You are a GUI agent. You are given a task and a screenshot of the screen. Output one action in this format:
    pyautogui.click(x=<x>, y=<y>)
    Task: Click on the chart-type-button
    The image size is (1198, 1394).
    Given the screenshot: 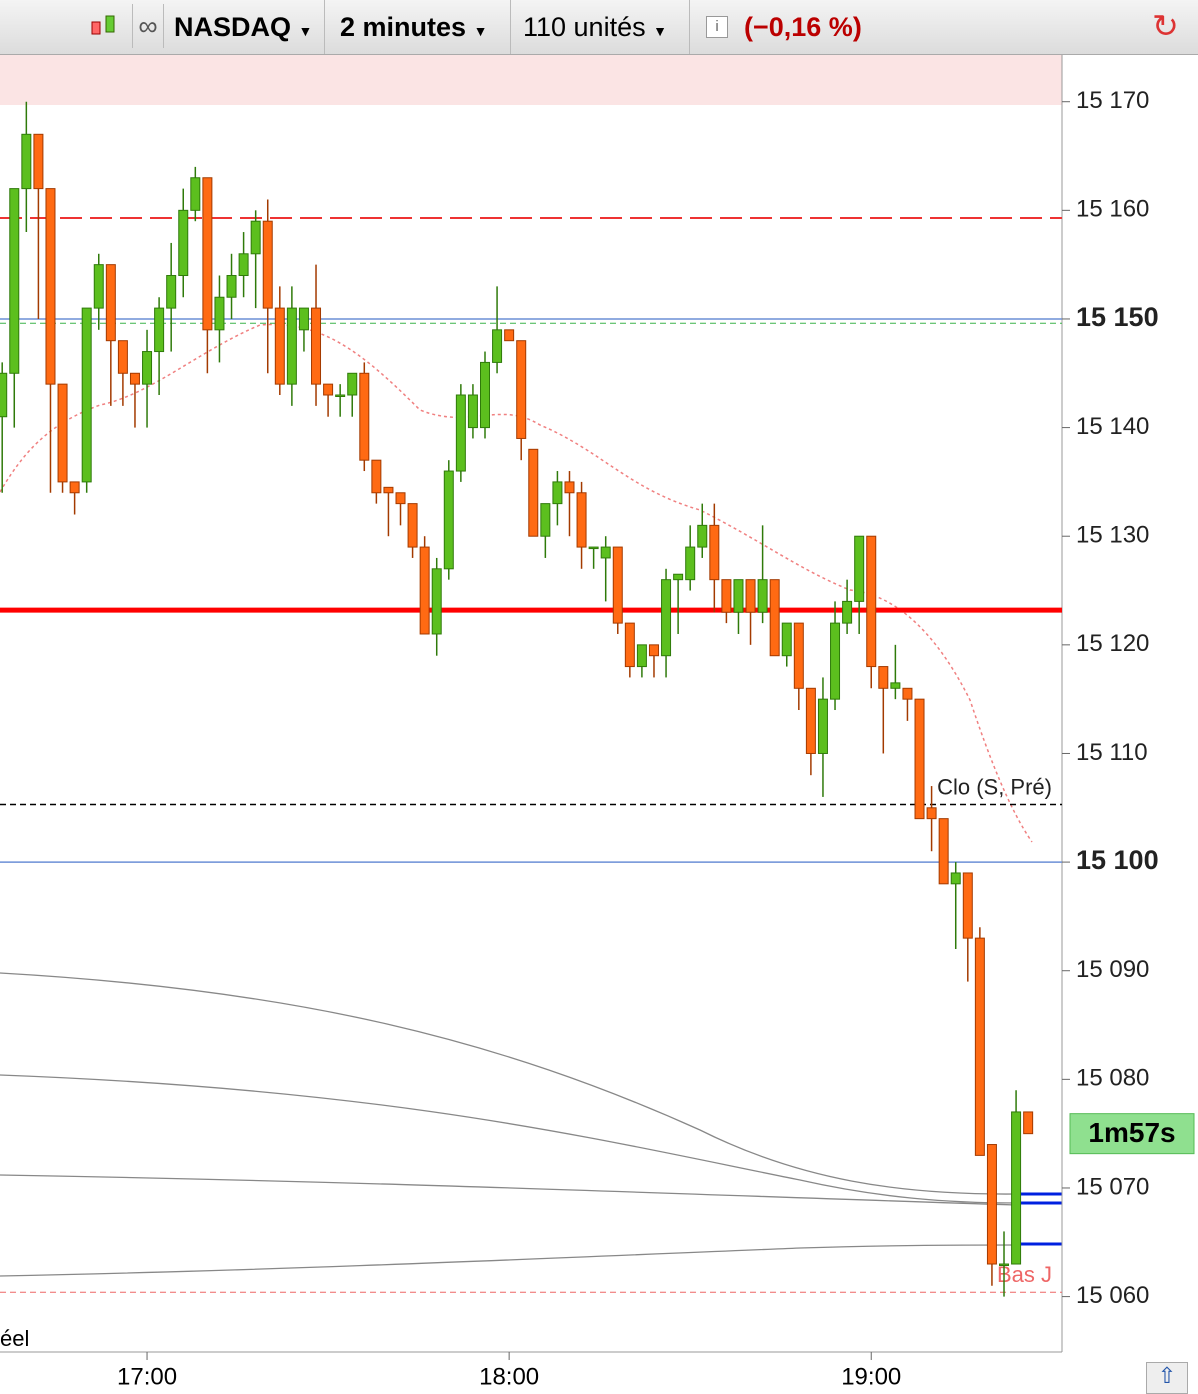 What is the action you would take?
    pyautogui.click(x=105, y=25)
    